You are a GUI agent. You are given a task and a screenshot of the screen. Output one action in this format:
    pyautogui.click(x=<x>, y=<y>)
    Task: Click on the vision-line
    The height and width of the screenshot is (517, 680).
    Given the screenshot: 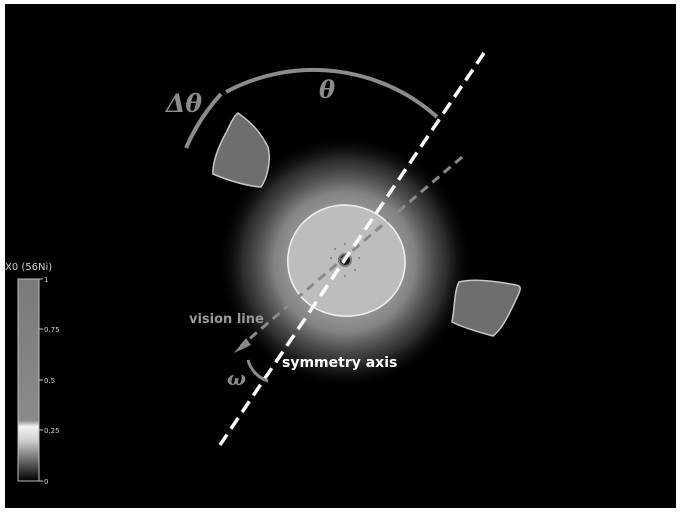 What is the action you would take?
    pyautogui.click(x=351, y=251)
    